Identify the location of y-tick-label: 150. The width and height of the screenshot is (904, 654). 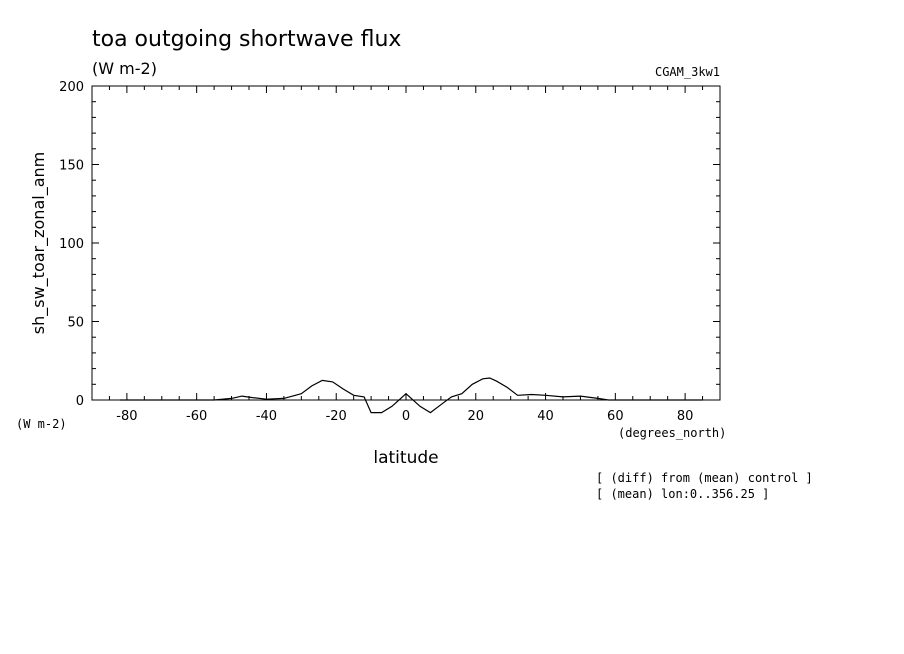
(71, 166).